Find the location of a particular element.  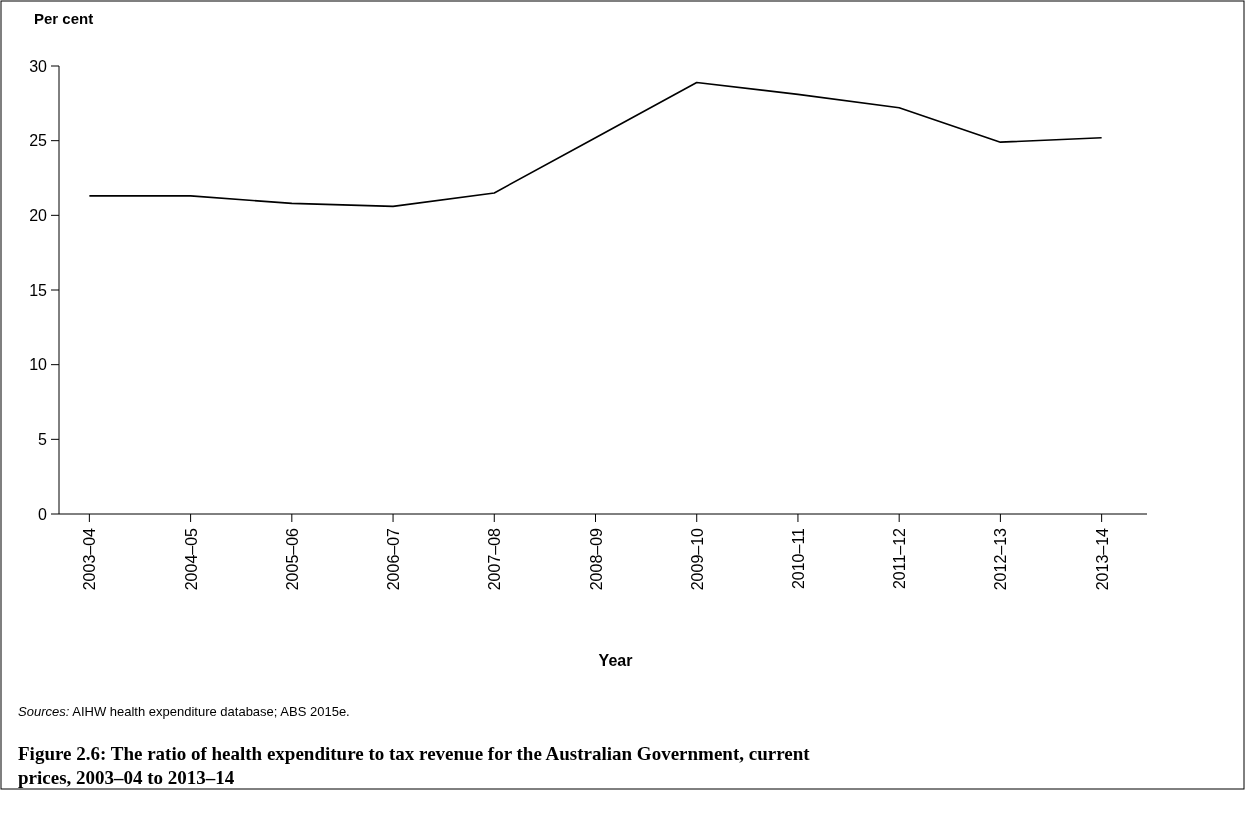

y-tick-label: 15 is located at coordinates (38, 290).